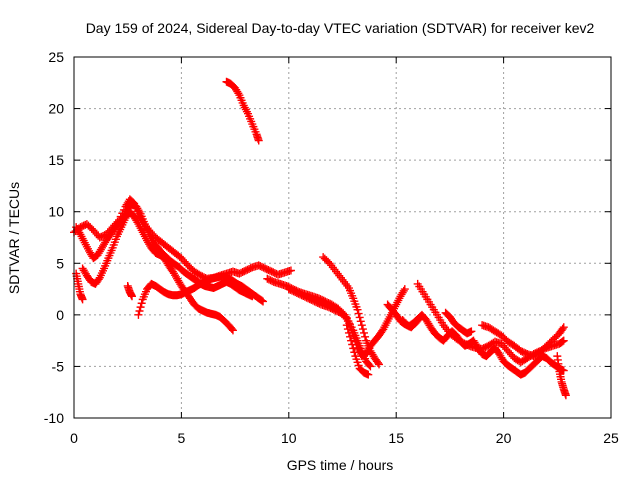 This screenshot has height=480, width=640. Describe the element at coordinates (56, 57) in the screenshot. I see `y-tick-label: 25` at that location.